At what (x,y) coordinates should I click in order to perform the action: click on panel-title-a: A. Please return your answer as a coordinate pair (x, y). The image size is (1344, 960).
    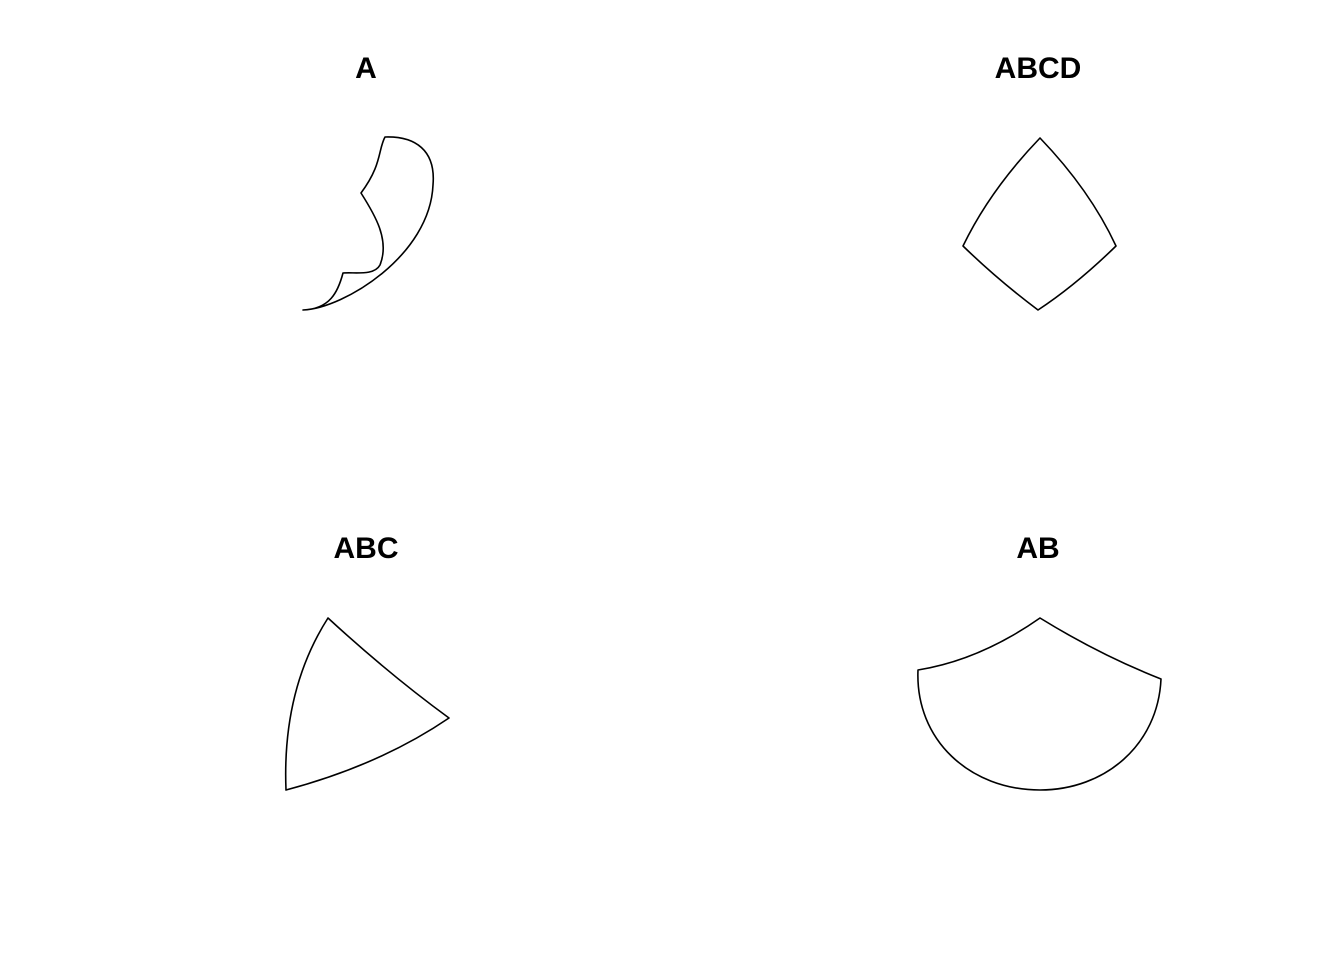
    Looking at the image, I should click on (366, 68).